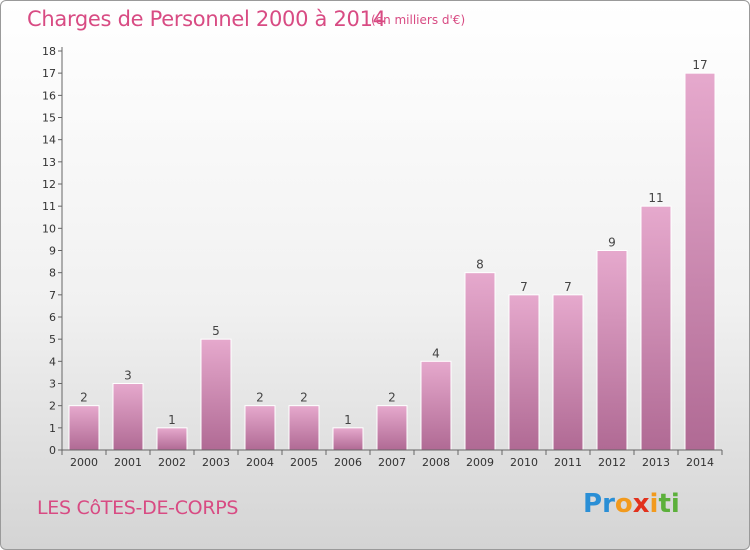 This screenshot has height=550, width=750. What do you see at coordinates (138, 508) in the screenshot?
I see `commune-name: LES CôTES-DE-CORPS` at bounding box center [138, 508].